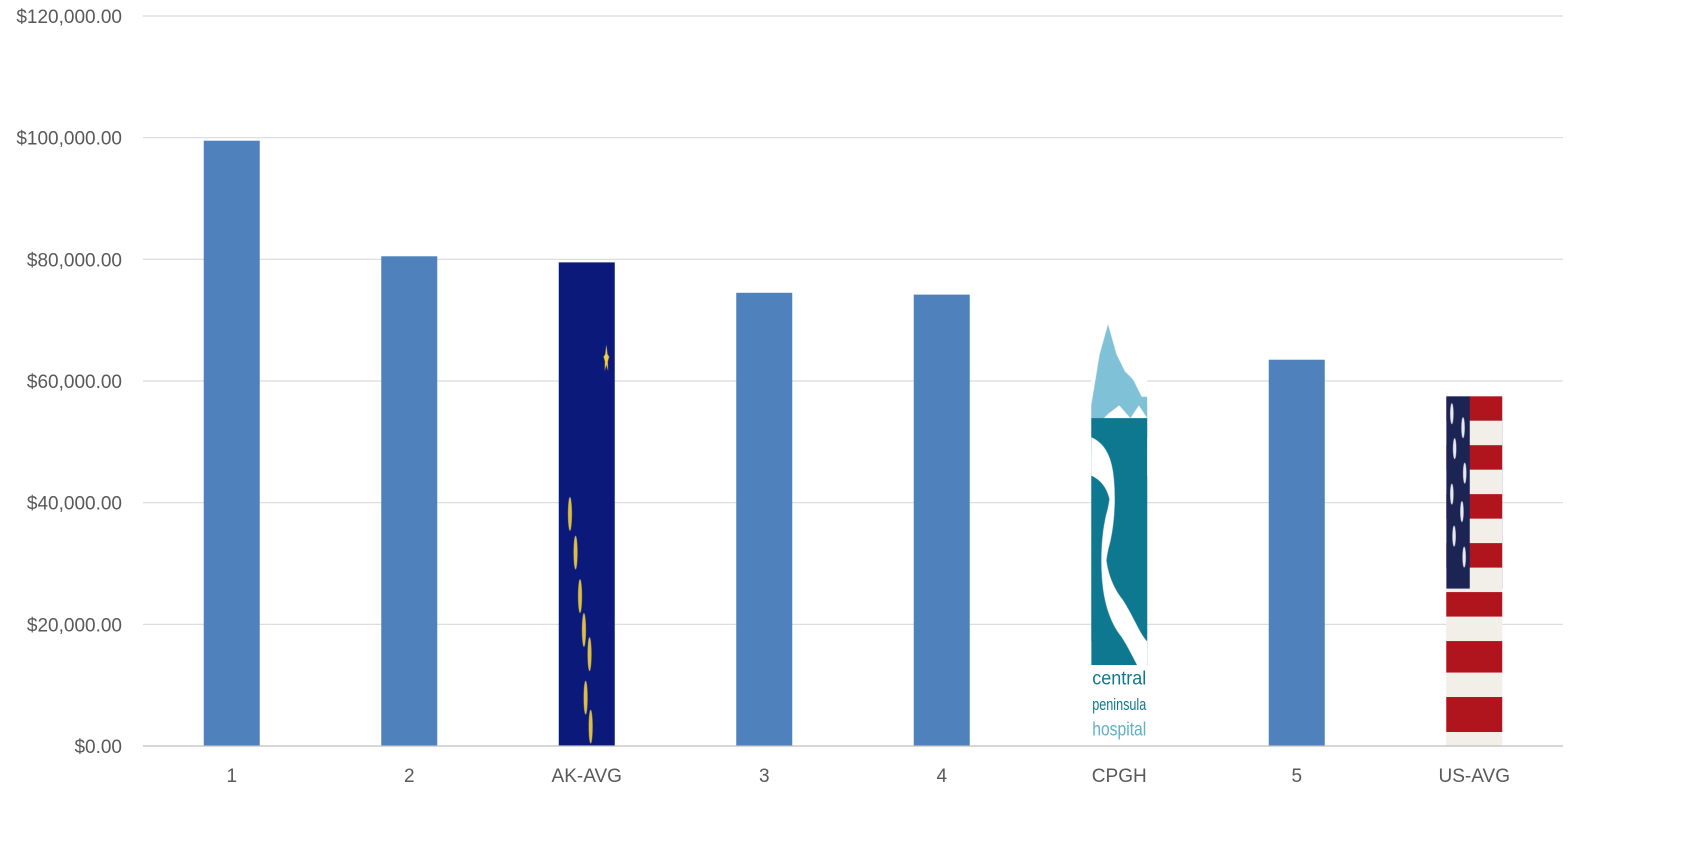  What do you see at coordinates (74, 260) in the screenshot?
I see `y-tick-label: $80,000.00` at bounding box center [74, 260].